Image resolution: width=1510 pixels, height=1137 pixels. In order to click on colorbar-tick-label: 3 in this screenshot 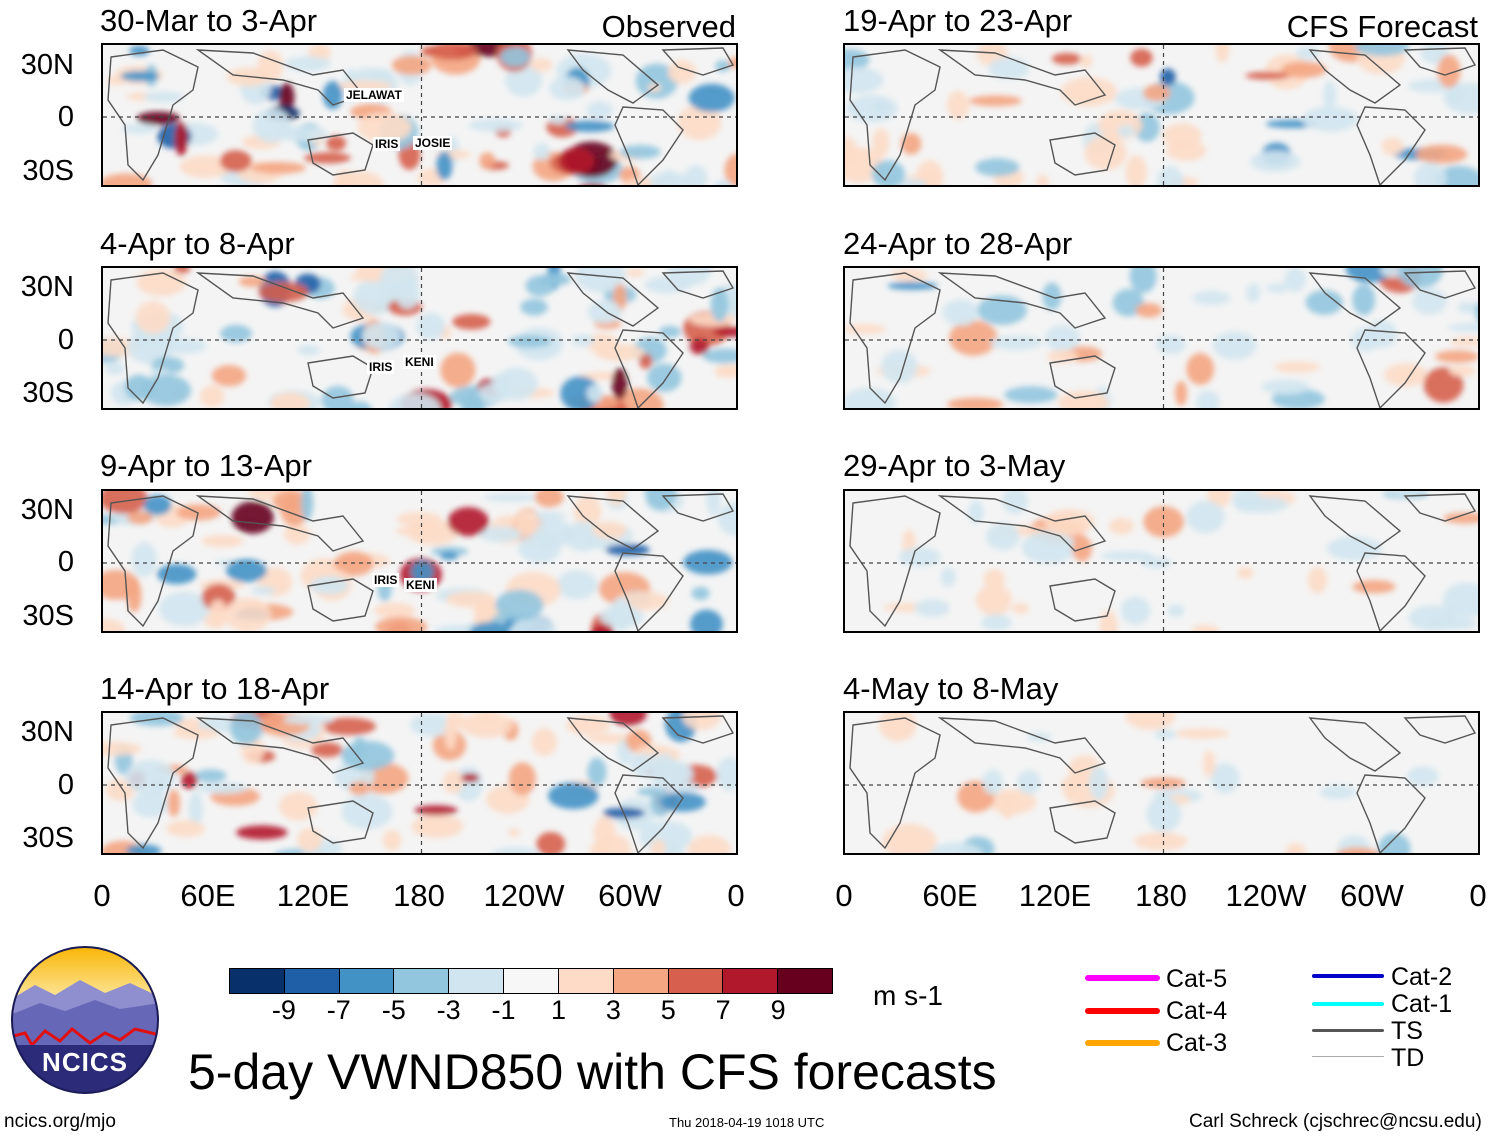, I will do `click(613, 1010)`.